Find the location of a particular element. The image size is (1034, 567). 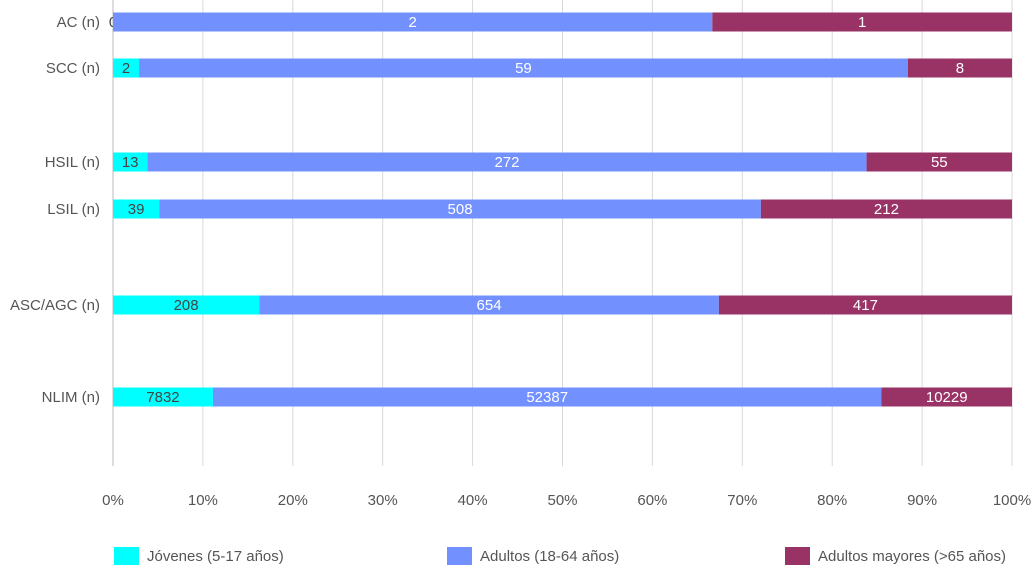

data-label: 1 is located at coordinates (862, 22).